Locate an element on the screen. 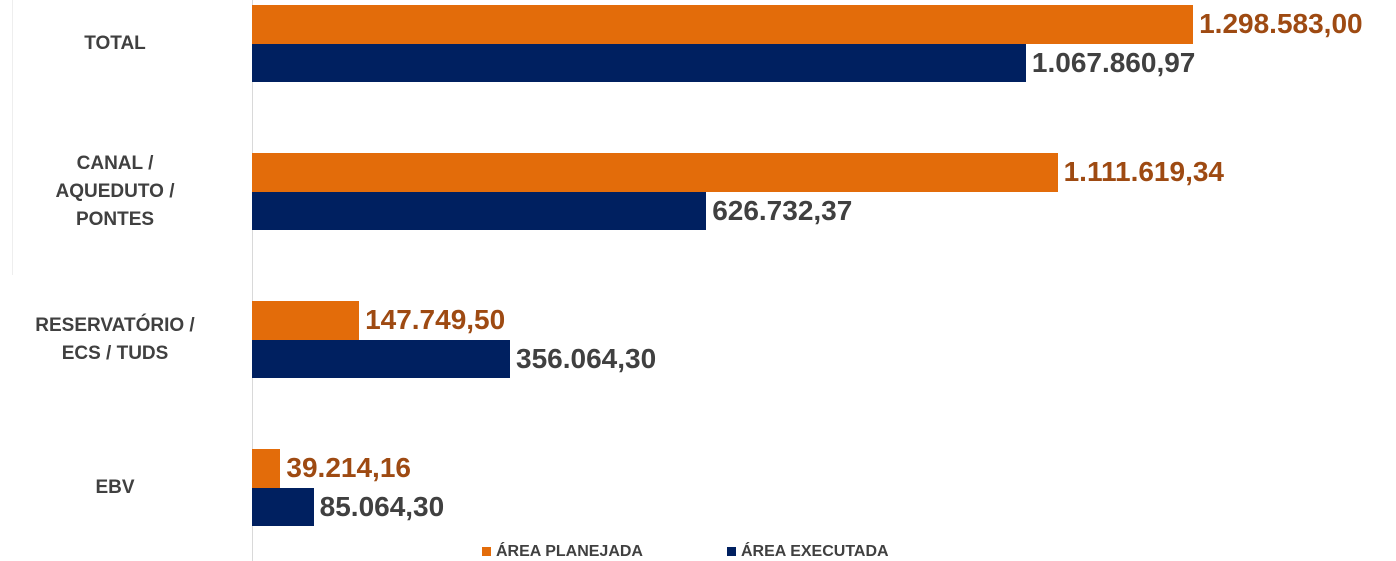  legend-label: ÁREA PLANEJADA is located at coordinates (569, 551).